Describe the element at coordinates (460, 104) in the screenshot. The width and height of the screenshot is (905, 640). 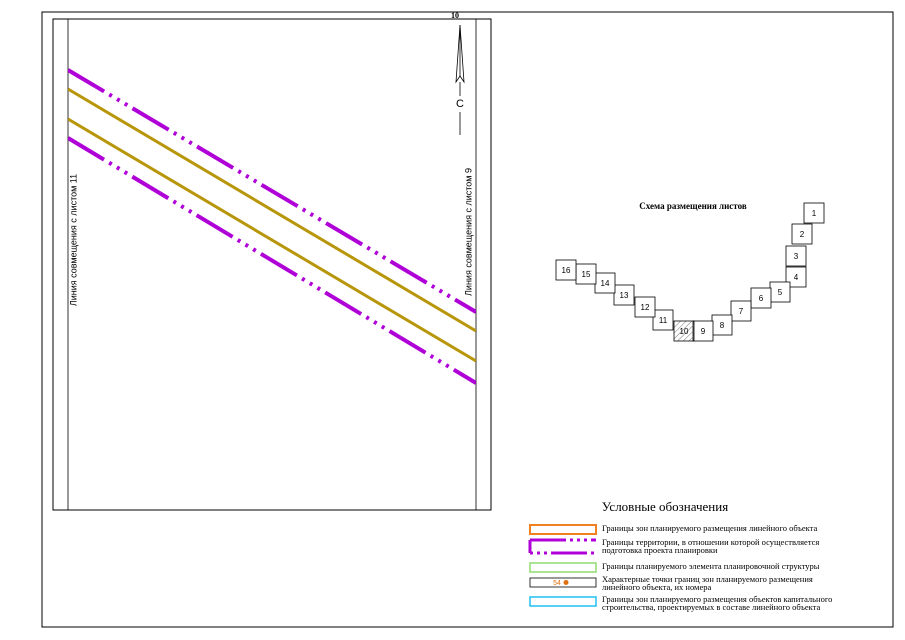
I see `north-label: С` at that location.